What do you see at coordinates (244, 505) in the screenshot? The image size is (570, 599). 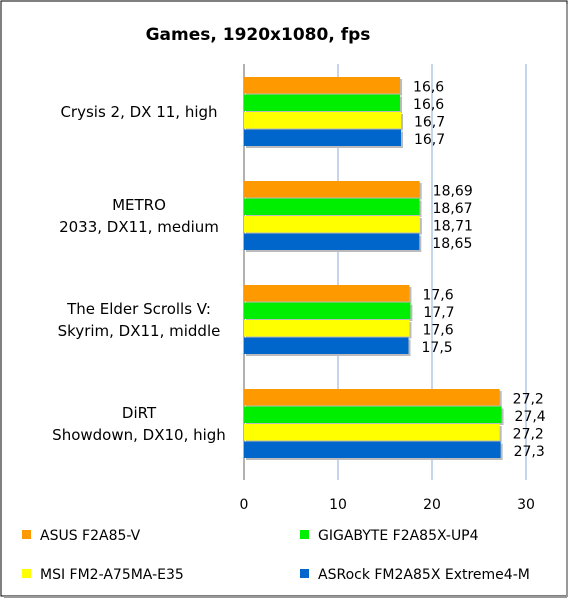 I see `tick-label: 0` at bounding box center [244, 505].